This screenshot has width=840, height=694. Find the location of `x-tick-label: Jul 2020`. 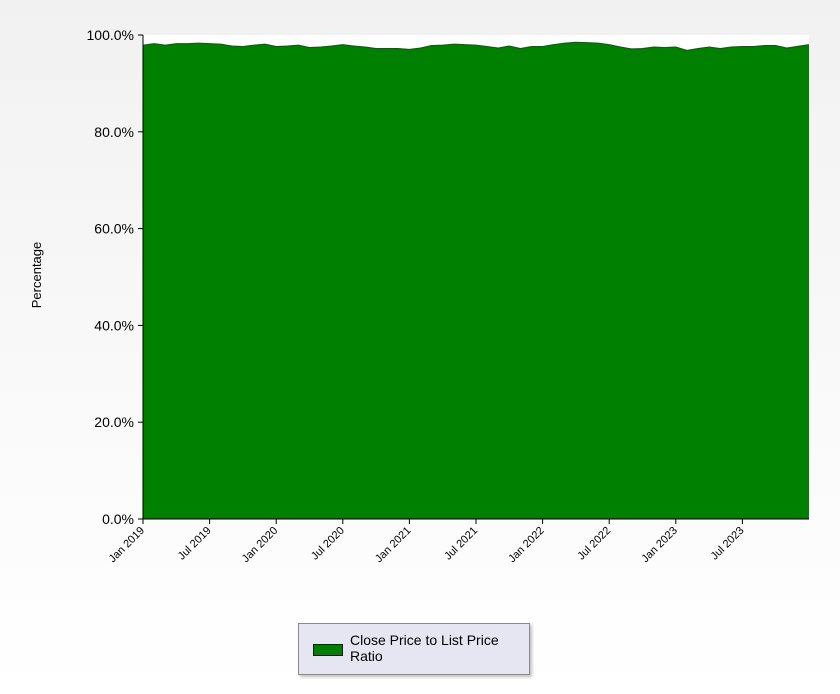

x-tick-label: Jul 2020 is located at coordinates (328, 544).